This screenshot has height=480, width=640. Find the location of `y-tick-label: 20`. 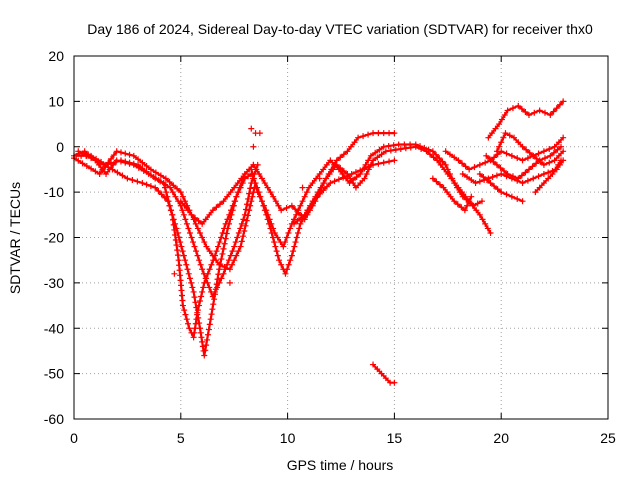

y-tick-label: 20 is located at coordinates (56, 56).